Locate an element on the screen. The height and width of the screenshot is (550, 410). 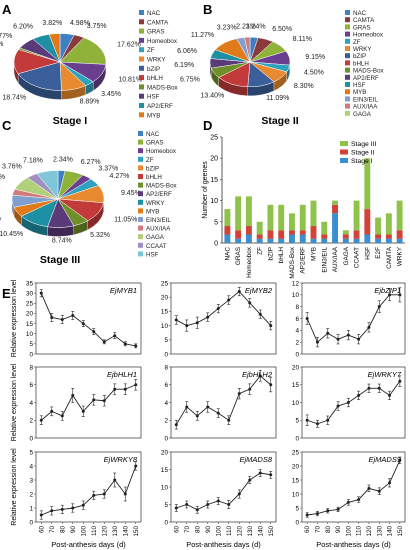
x-tick-label: 150 is located at coordinates (136, 531).